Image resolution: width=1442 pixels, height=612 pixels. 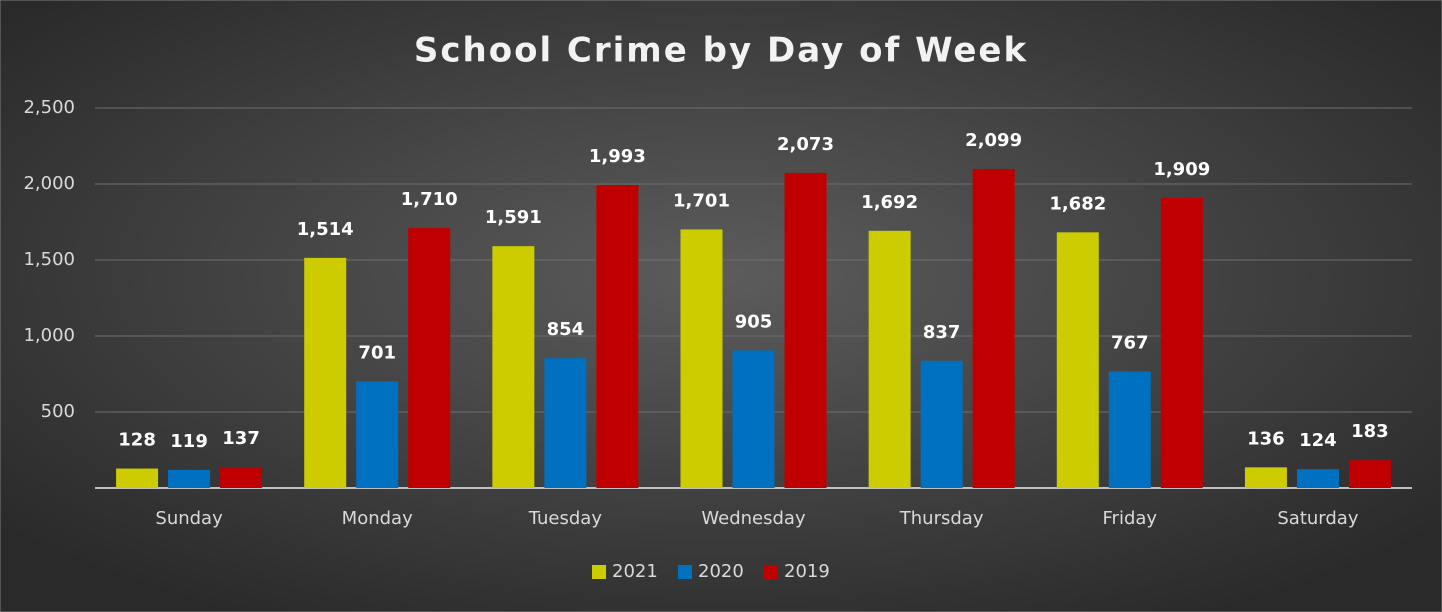 What do you see at coordinates (429, 199) in the screenshot?
I see `value-label: 1,710` at bounding box center [429, 199].